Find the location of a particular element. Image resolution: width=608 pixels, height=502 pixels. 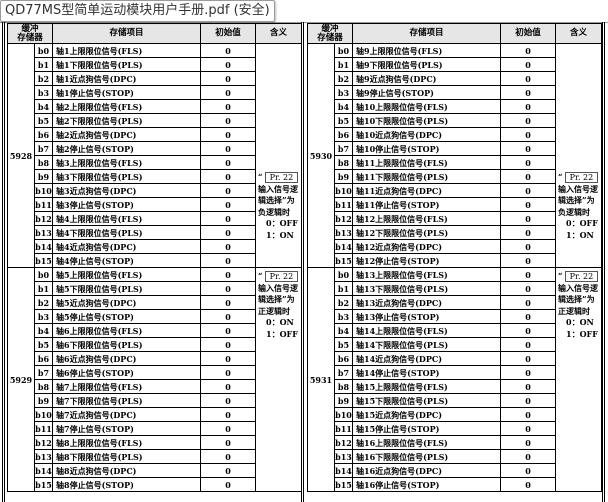

storage-item: 轴3近点狗信号(DPC) is located at coordinates (127, 190).